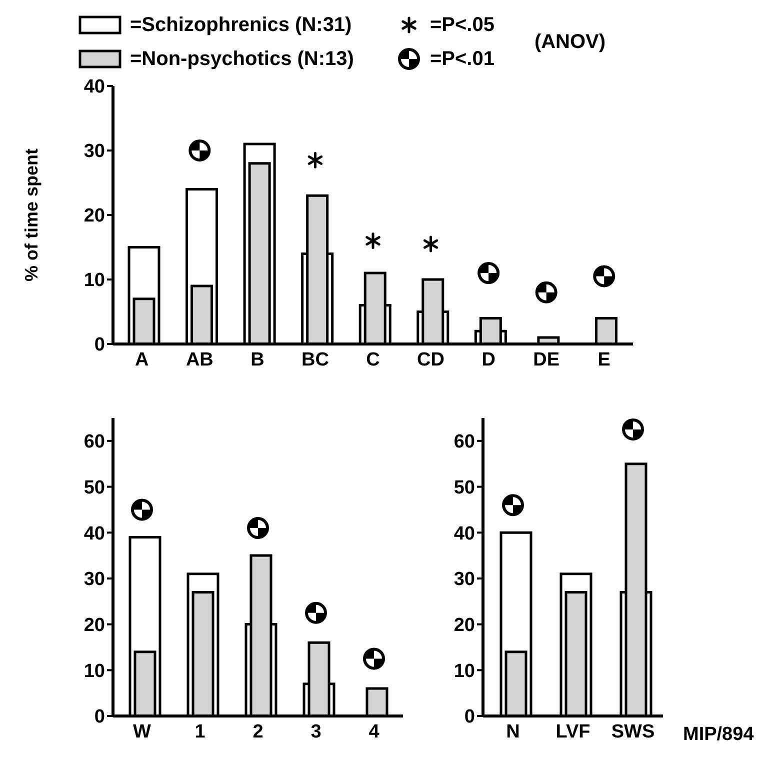 The width and height of the screenshot is (774, 763). I want to click on x-tick-label: B, so click(257, 359).